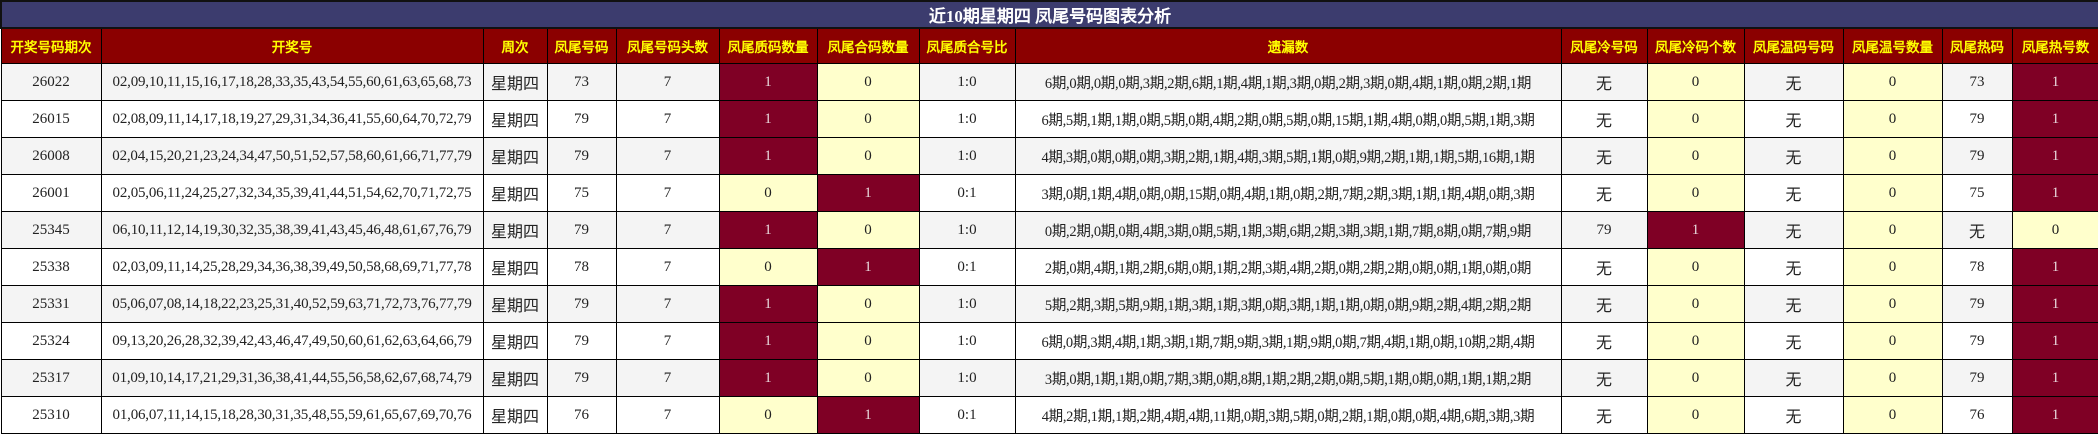 This screenshot has height=434, width=2098. I want to click on col-header-hot-number: 凤尾热码, so click(1977, 45).